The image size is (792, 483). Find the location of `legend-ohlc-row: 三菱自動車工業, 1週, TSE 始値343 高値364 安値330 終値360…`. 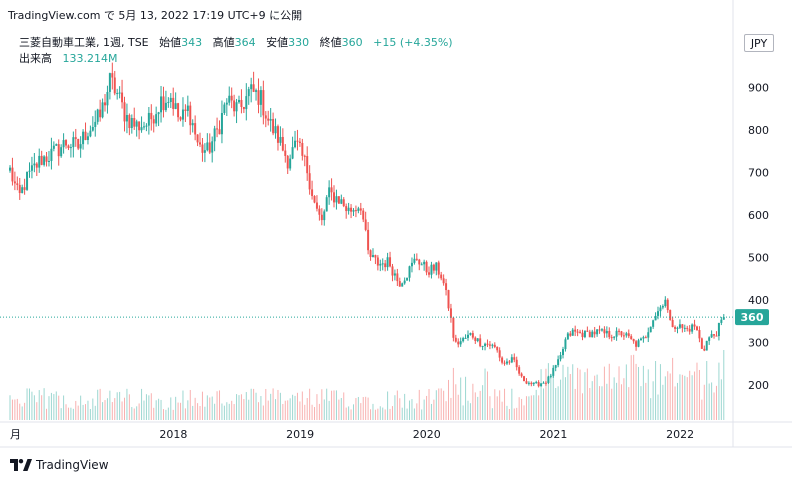

legend-ohlc-row: 三菱自動車工業, 1週, TSE 始値343 高値364 安値330 終値360… is located at coordinates (236, 43).